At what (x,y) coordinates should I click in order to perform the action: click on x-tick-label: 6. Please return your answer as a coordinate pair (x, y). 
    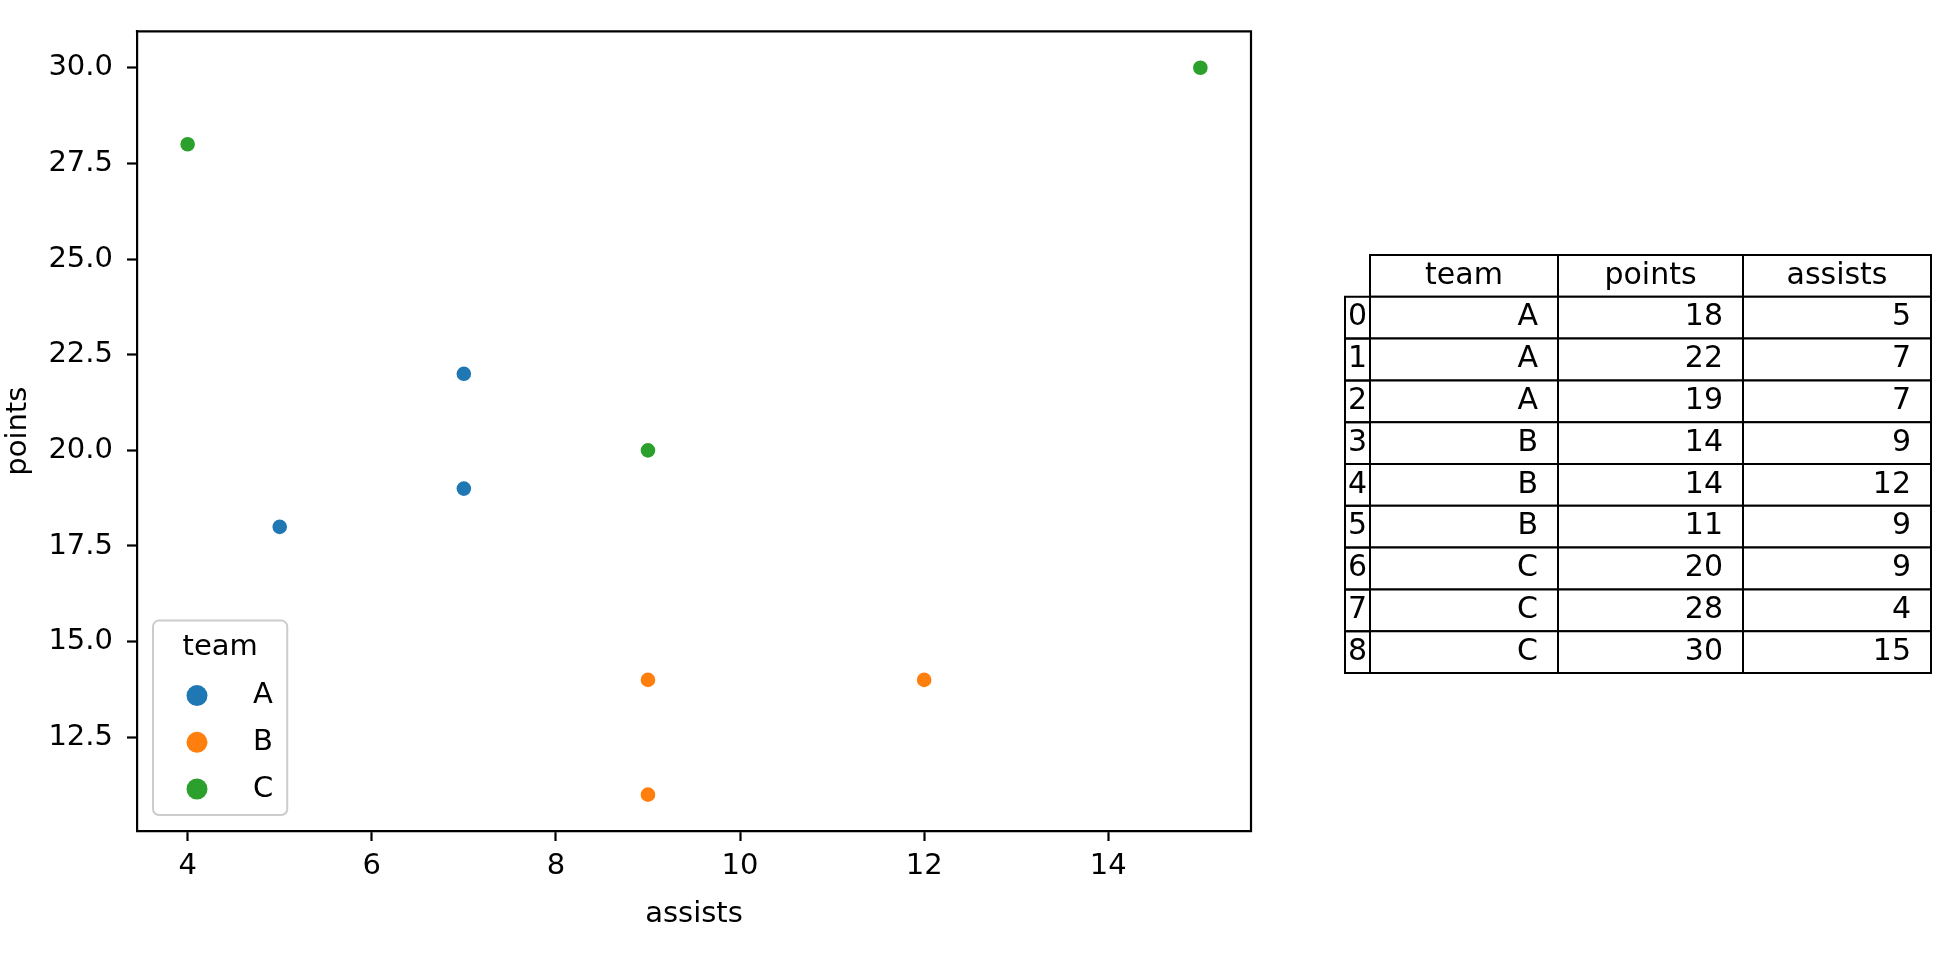
    Looking at the image, I should click on (371, 863).